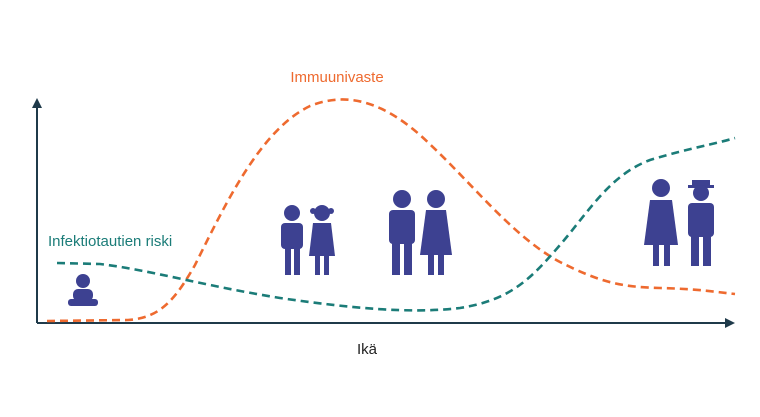 Image resolution: width=760 pixels, height=417 pixels. I want to click on baby-icon, so click(83, 290).